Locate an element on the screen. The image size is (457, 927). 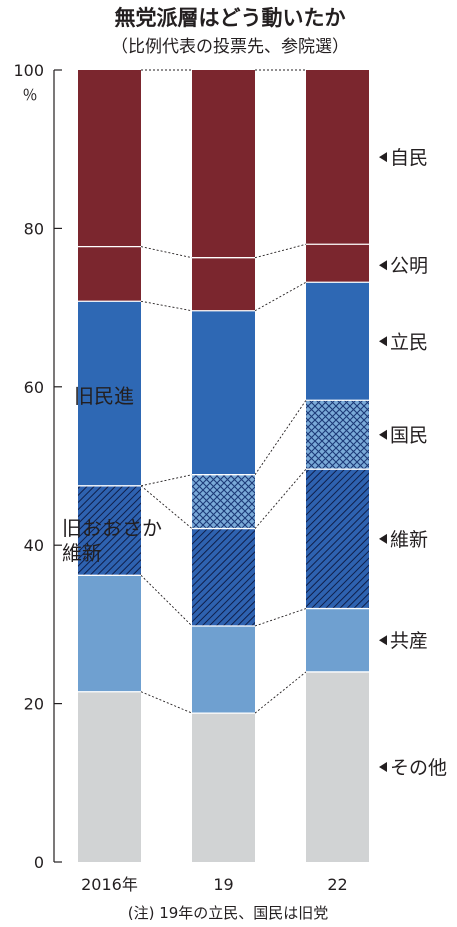
y-tick-label: 0 is located at coordinates (39, 862).